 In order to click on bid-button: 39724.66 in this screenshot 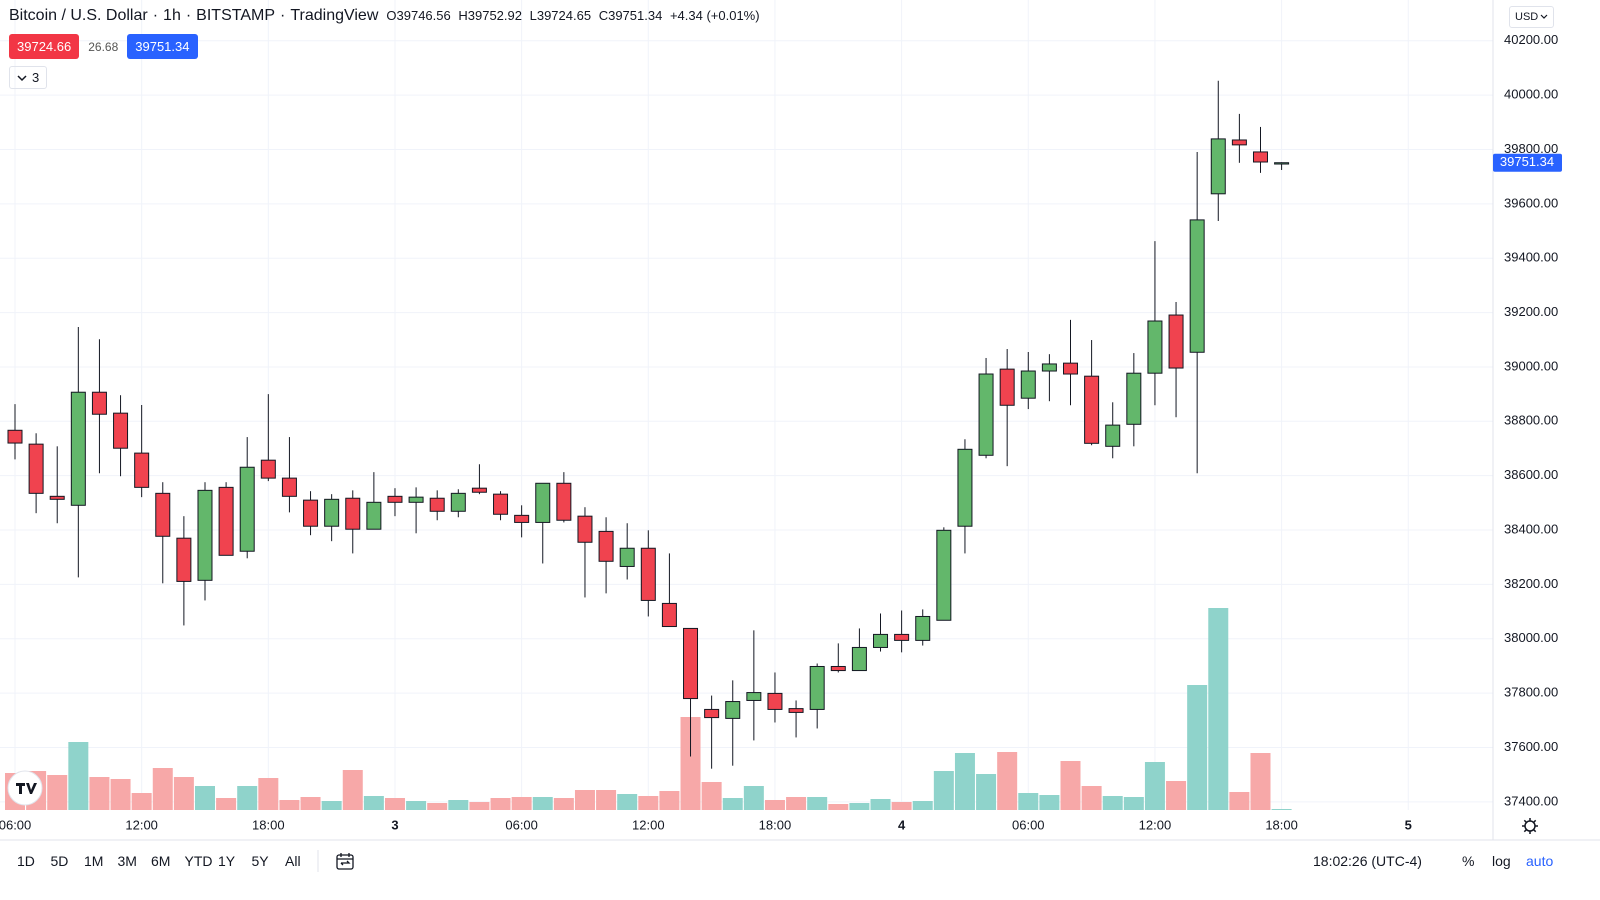, I will do `click(44, 46)`.